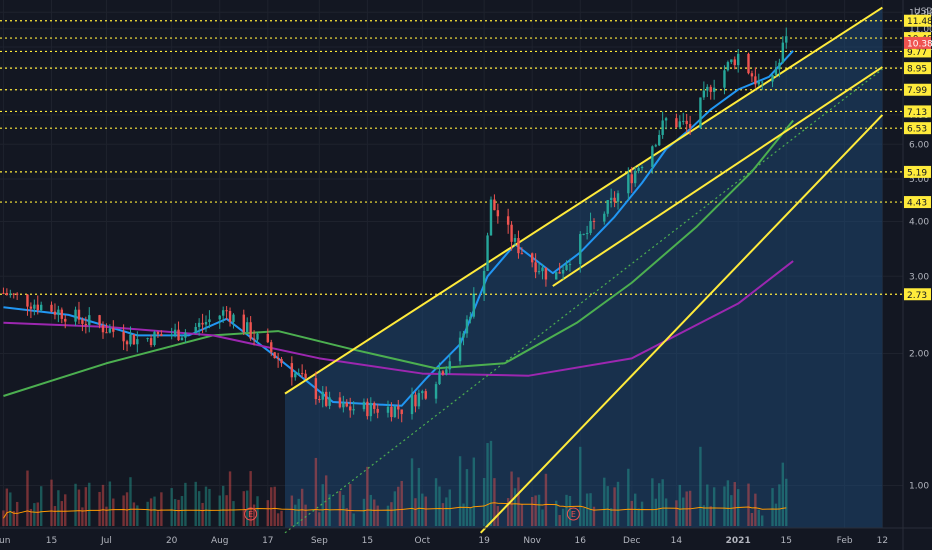 The image size is (932, 550). I want to click on time-tick-label: Aug, so click(220, 541).